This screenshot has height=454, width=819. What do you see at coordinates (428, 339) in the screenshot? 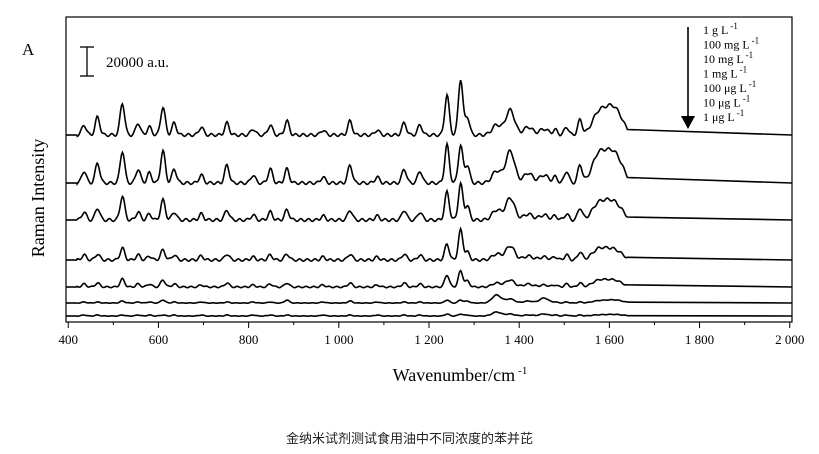
I see `x-tick-label: 1 200` at bounding box center [428, 339].